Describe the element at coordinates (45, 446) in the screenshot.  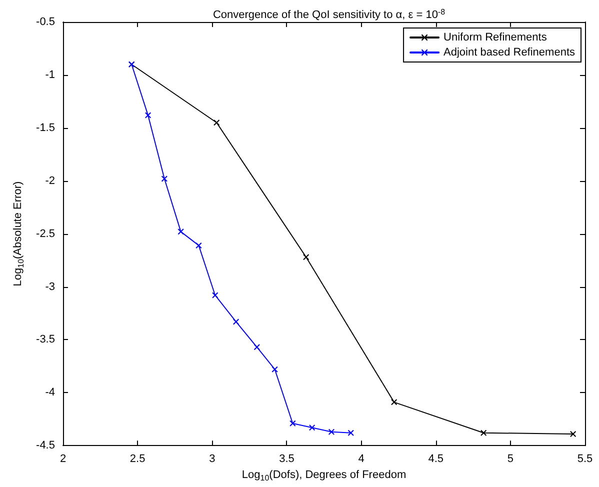
I see `y-tick-label: -4.5` at that location.